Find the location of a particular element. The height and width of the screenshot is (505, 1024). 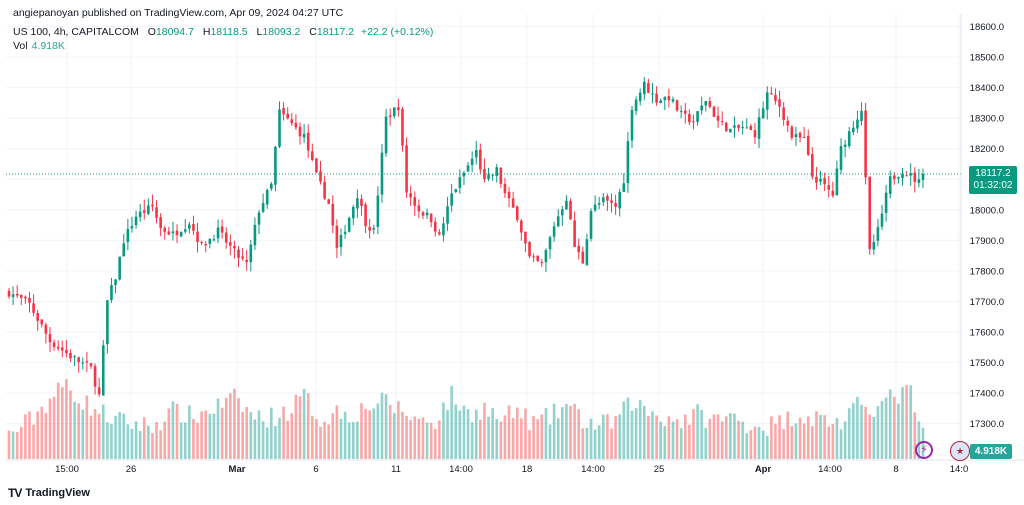

open-value: 18094.7 is located at coordinates (174, 32).